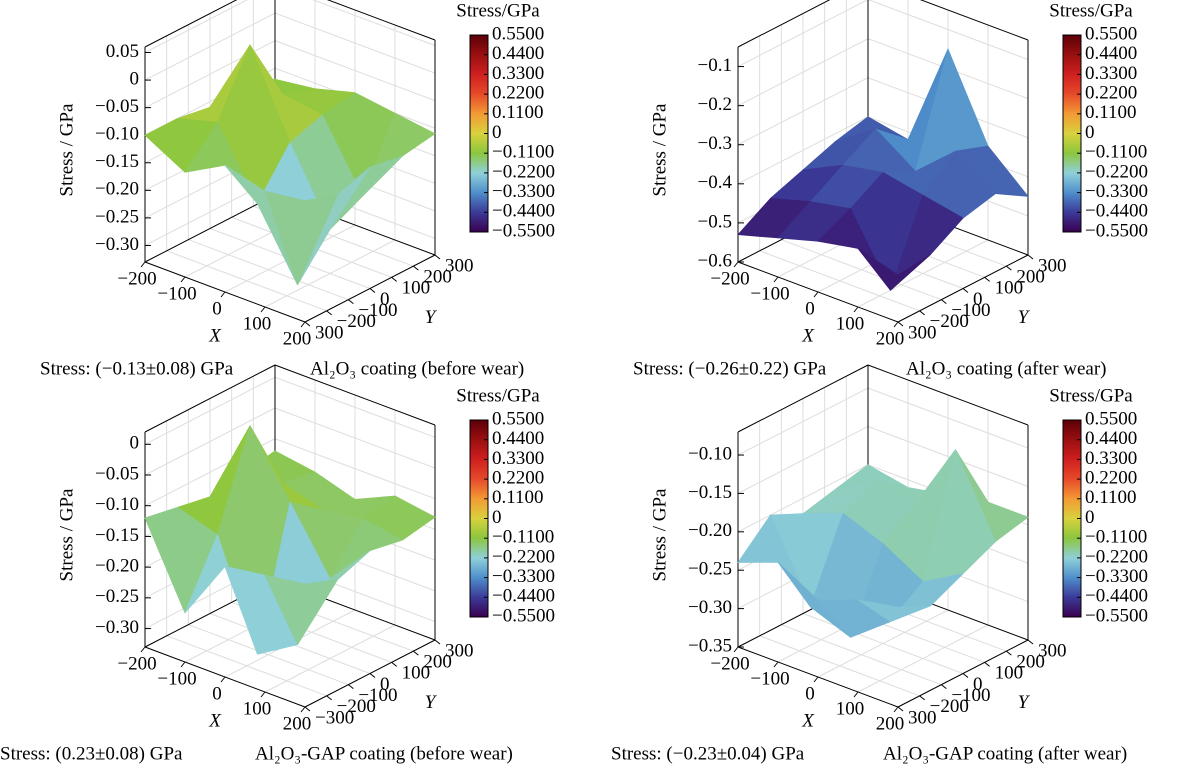  Describe the element at coordinates (66, 149) in the screenshot. I see `z-axis-label: Stress / GPa` at that location.